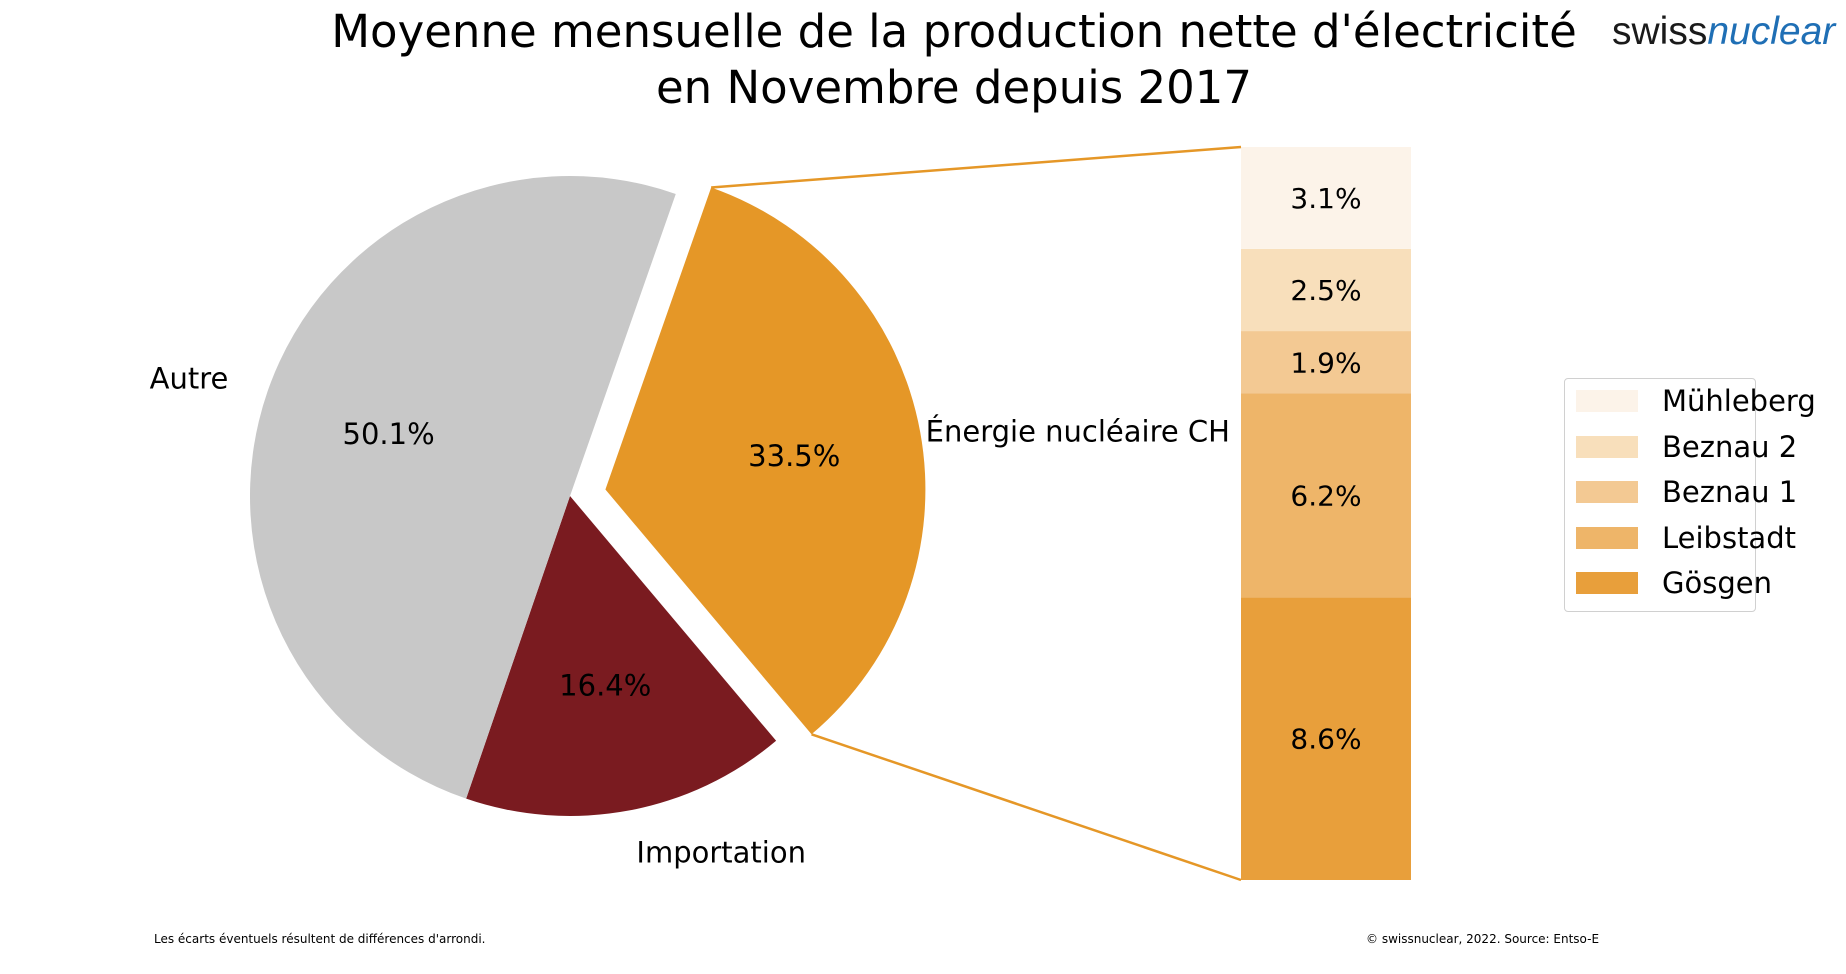  Describe the element at coordinates (605, 686) in the screenshot. I see `pie-value-label-importation: 16.4%` at that location.